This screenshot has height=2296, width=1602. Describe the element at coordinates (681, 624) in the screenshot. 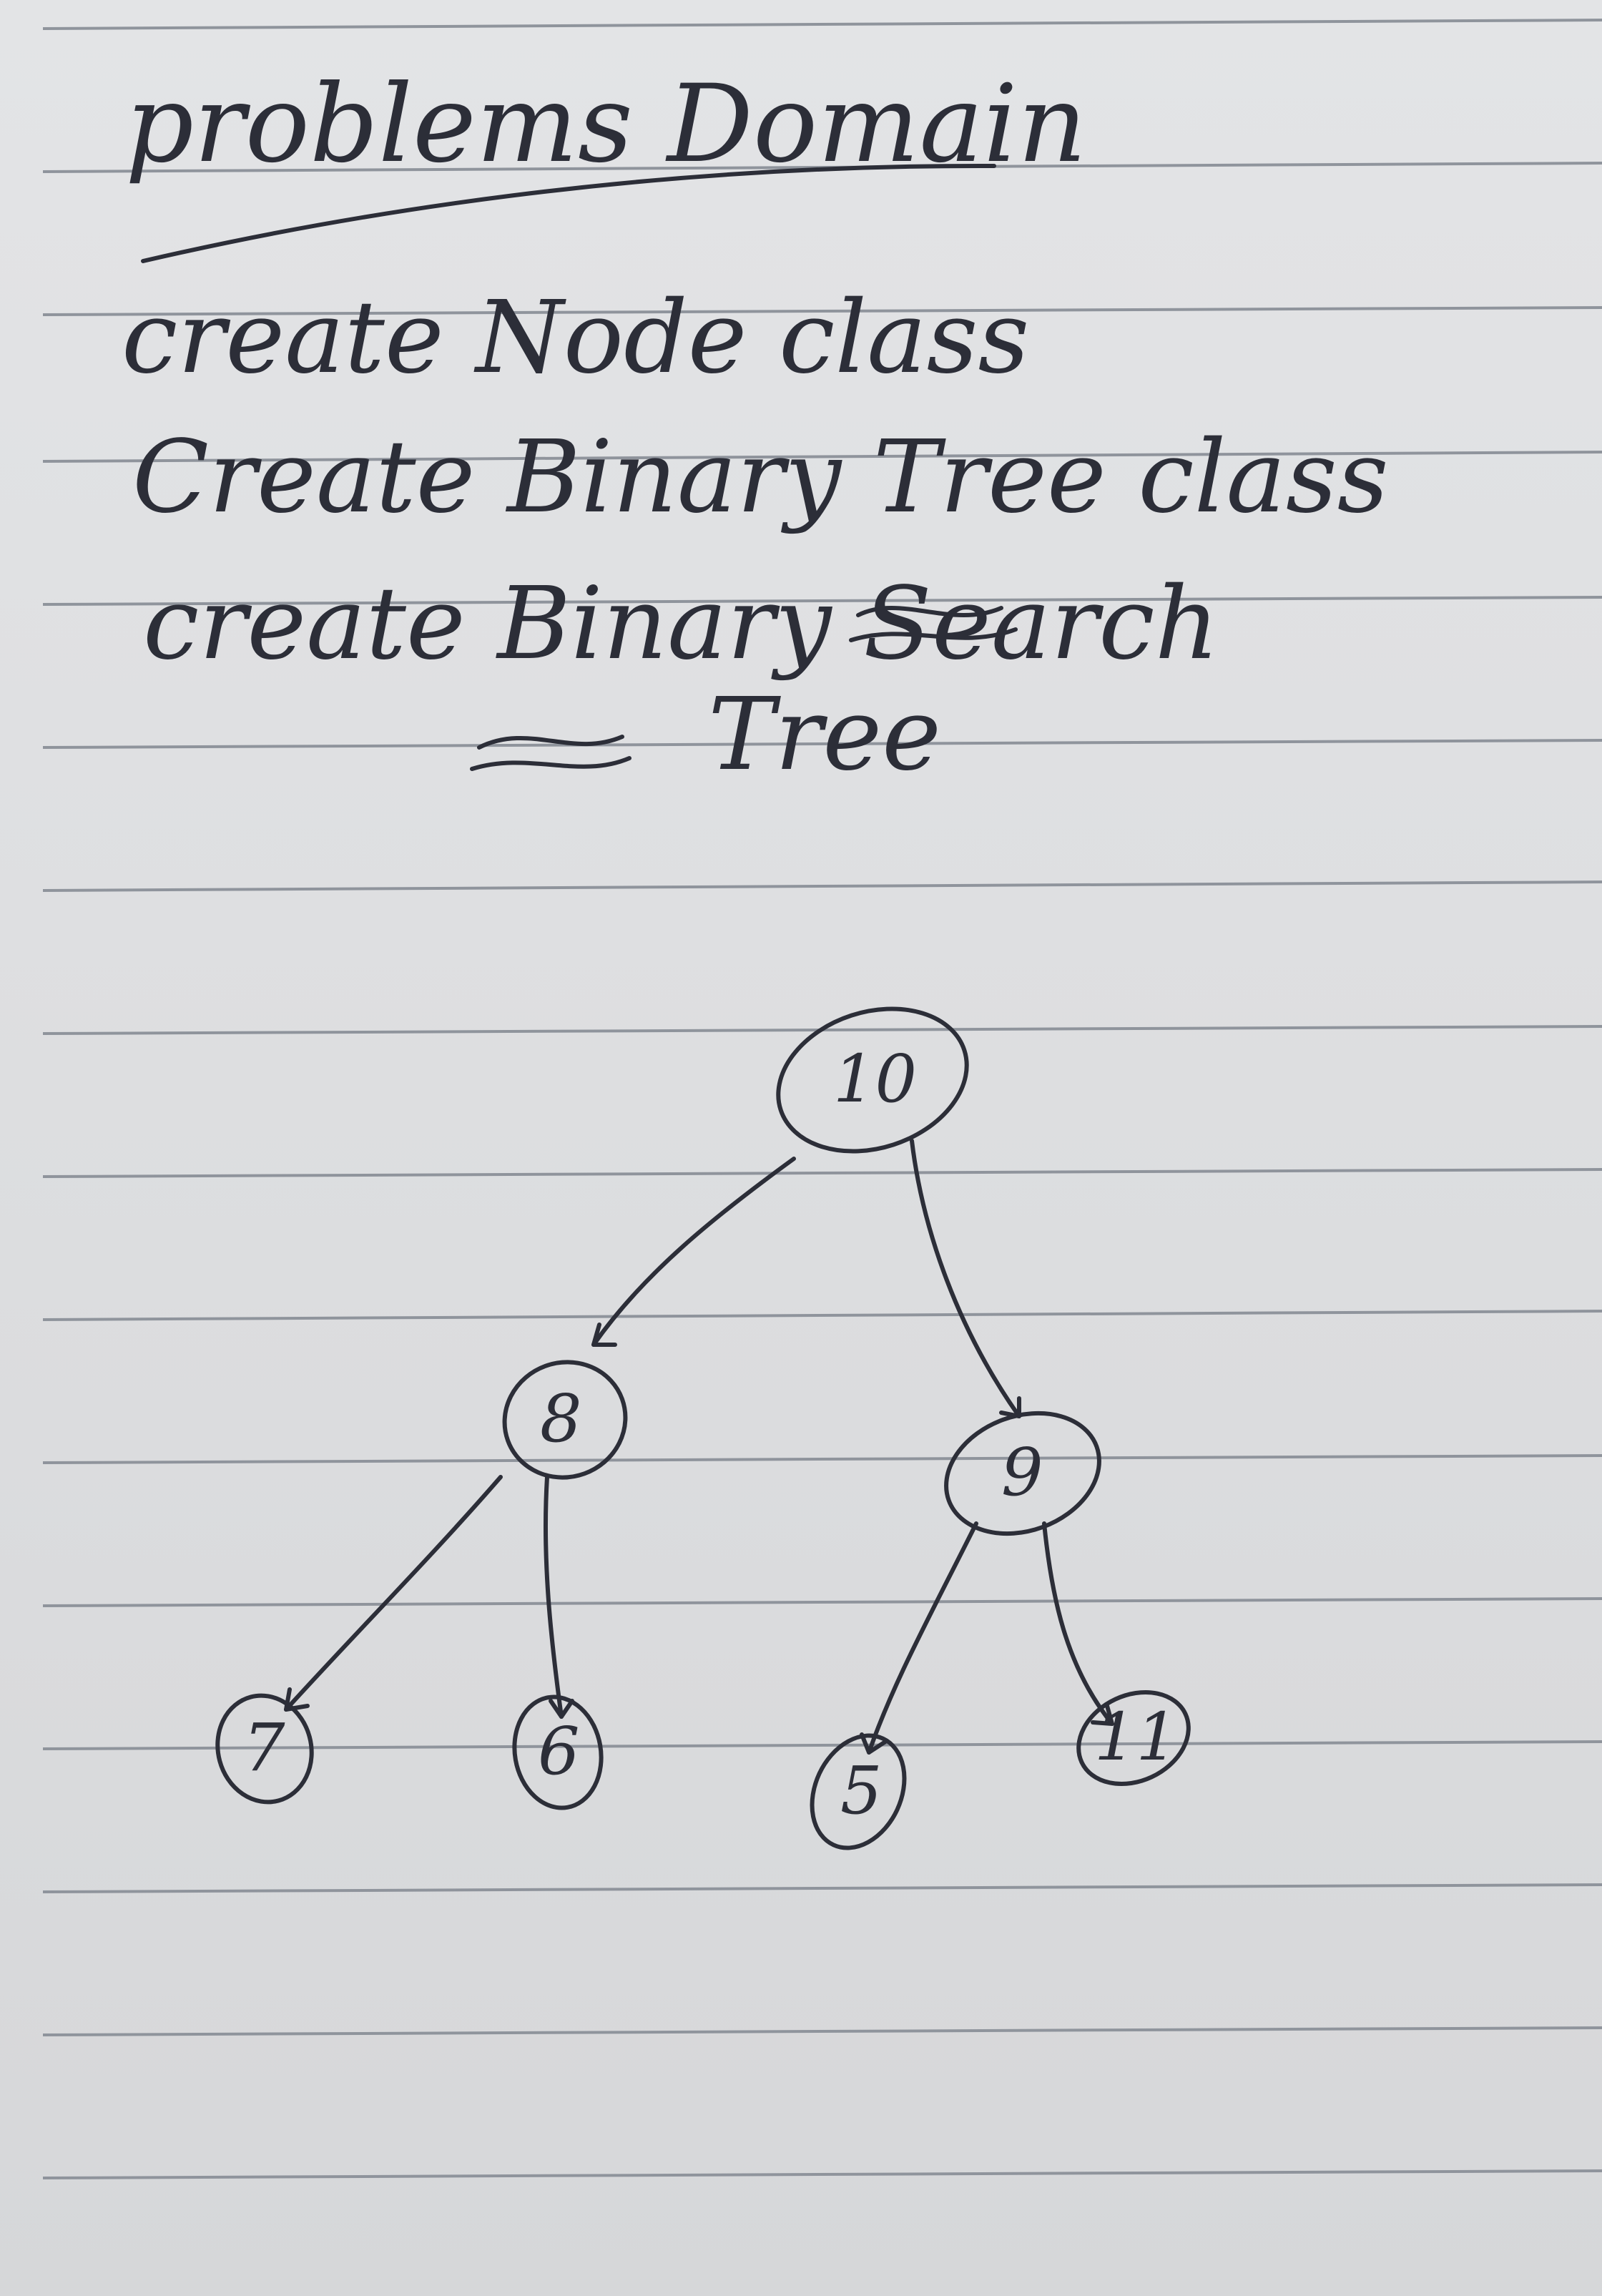

I see `task-create-binary-search: create Binary Search` at that location.